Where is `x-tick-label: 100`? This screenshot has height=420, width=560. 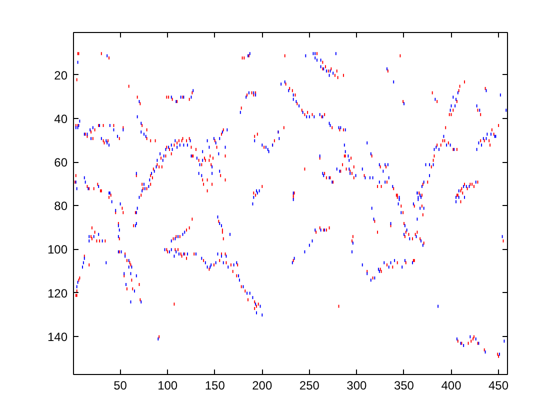
x-tick-label: 100 is located at coordinates (168, 385).